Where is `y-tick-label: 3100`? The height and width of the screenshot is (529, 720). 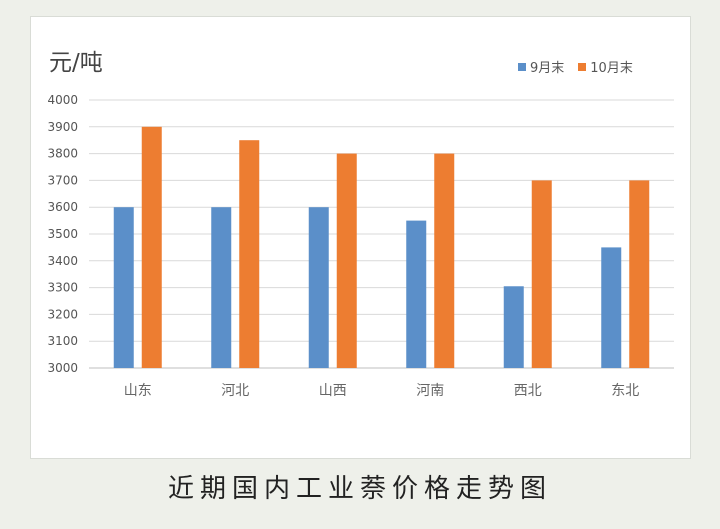
y-tick-label: 3100 is located at coordinates (62, 341).